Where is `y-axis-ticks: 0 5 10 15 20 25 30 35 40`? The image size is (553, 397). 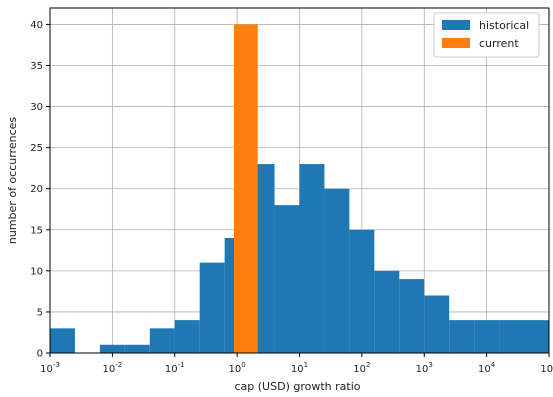
y-axis-ticks: 0 5 10 15 20 25 30 35 40 is located at coordinates (40, 190).